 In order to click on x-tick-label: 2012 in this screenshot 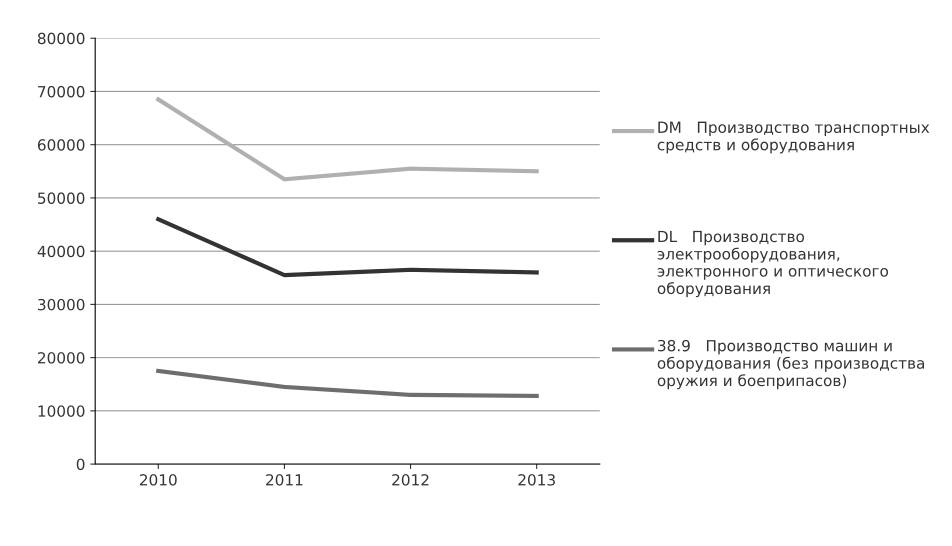, I will do `click(410, 480)`.